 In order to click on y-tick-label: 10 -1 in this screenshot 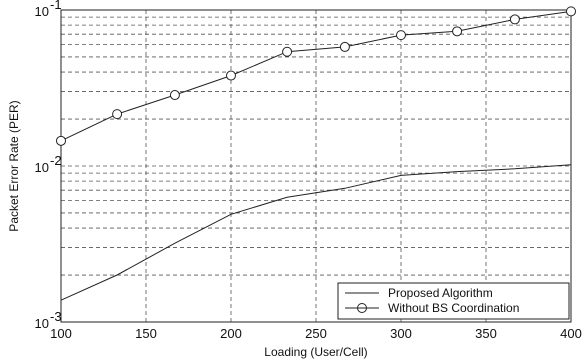, I will do `click(48, 9)`.